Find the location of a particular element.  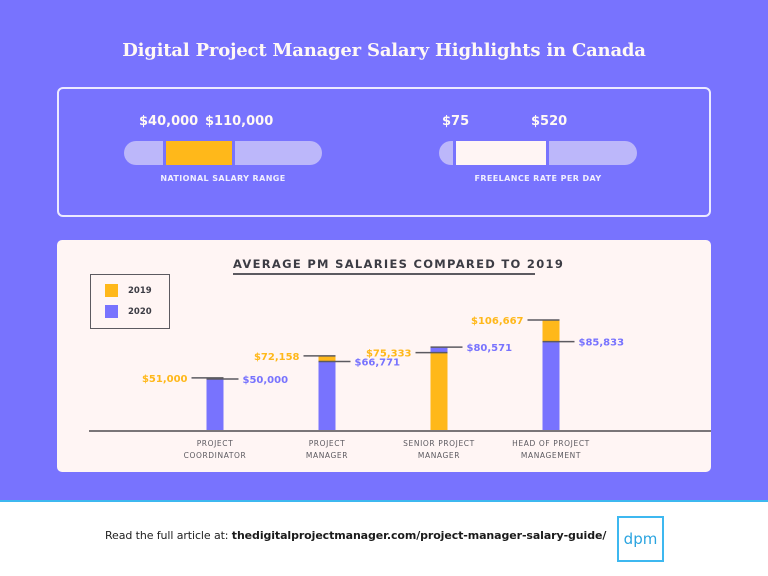

data-label-2019: $72,158 is located at coordinates (277, 357).